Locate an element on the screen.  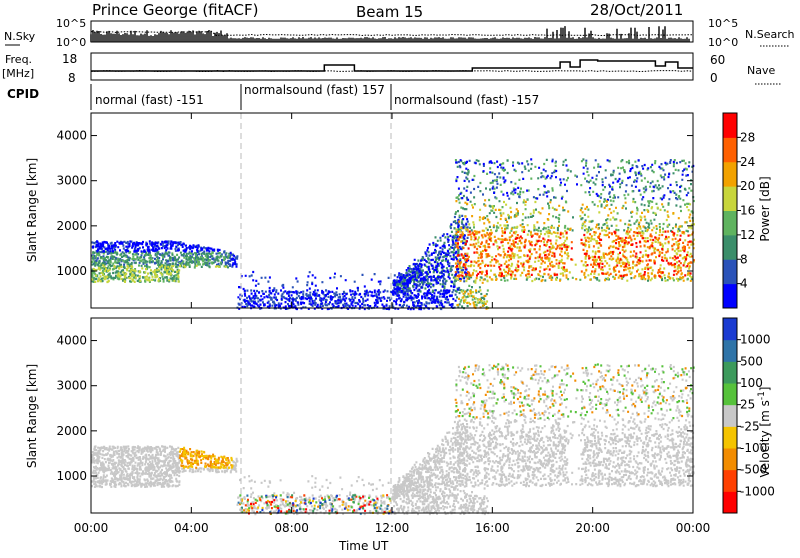
cpid-segment-3: normalsound (fast) -157 is located at coordinates (466, 100).